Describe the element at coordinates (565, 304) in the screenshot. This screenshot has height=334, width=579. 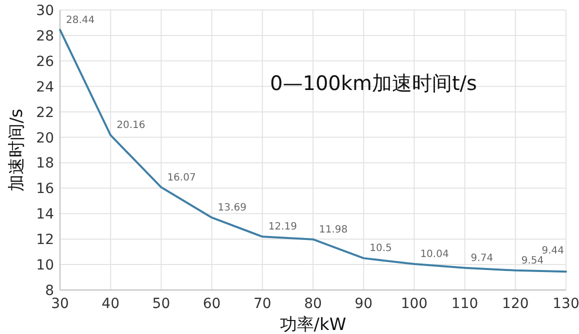
I see `x-tick-label: 130` at that location.